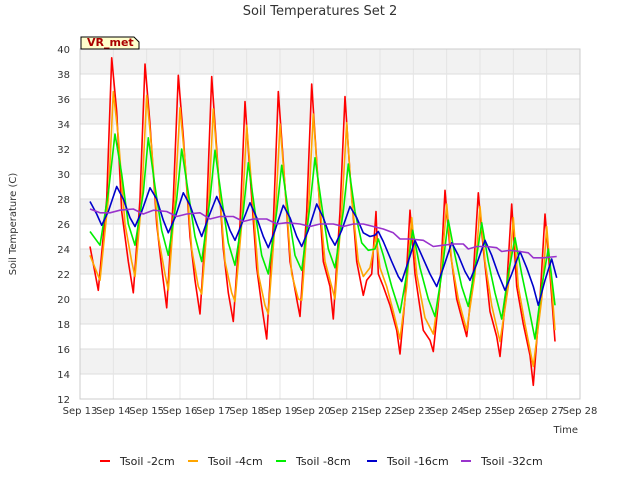 The image size is (640, 480). I want to click on x-tick-label: Sep 22, so click(380, 411).